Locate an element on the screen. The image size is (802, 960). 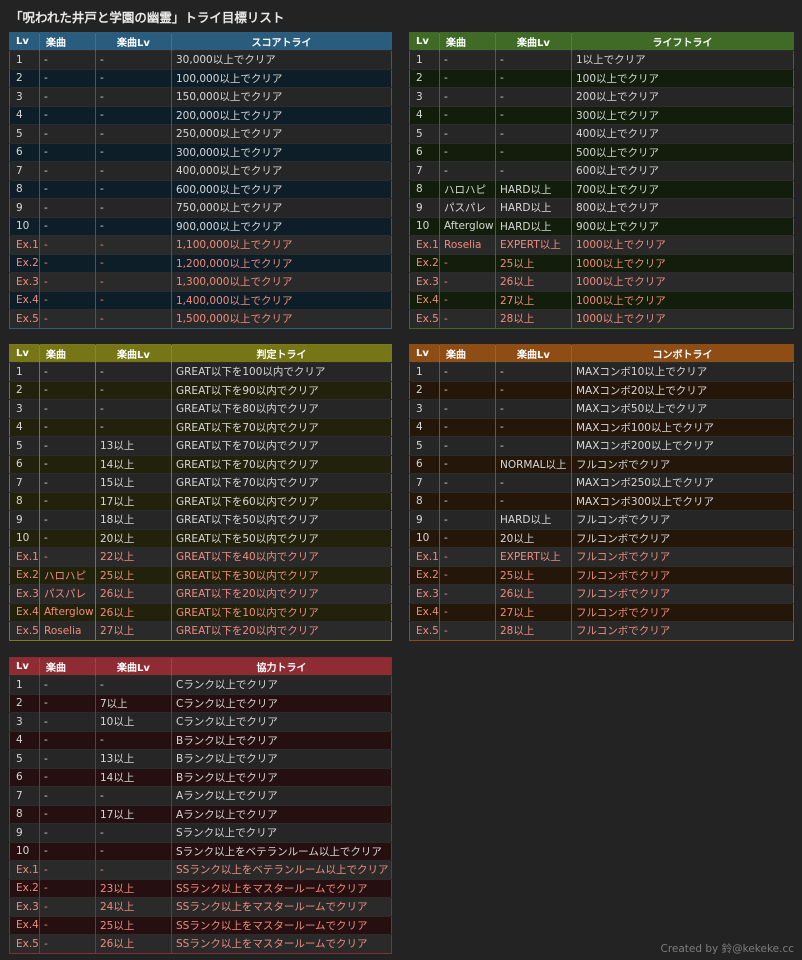
condition-cell: 800以上でクリア is located at coordinates (682, 207).